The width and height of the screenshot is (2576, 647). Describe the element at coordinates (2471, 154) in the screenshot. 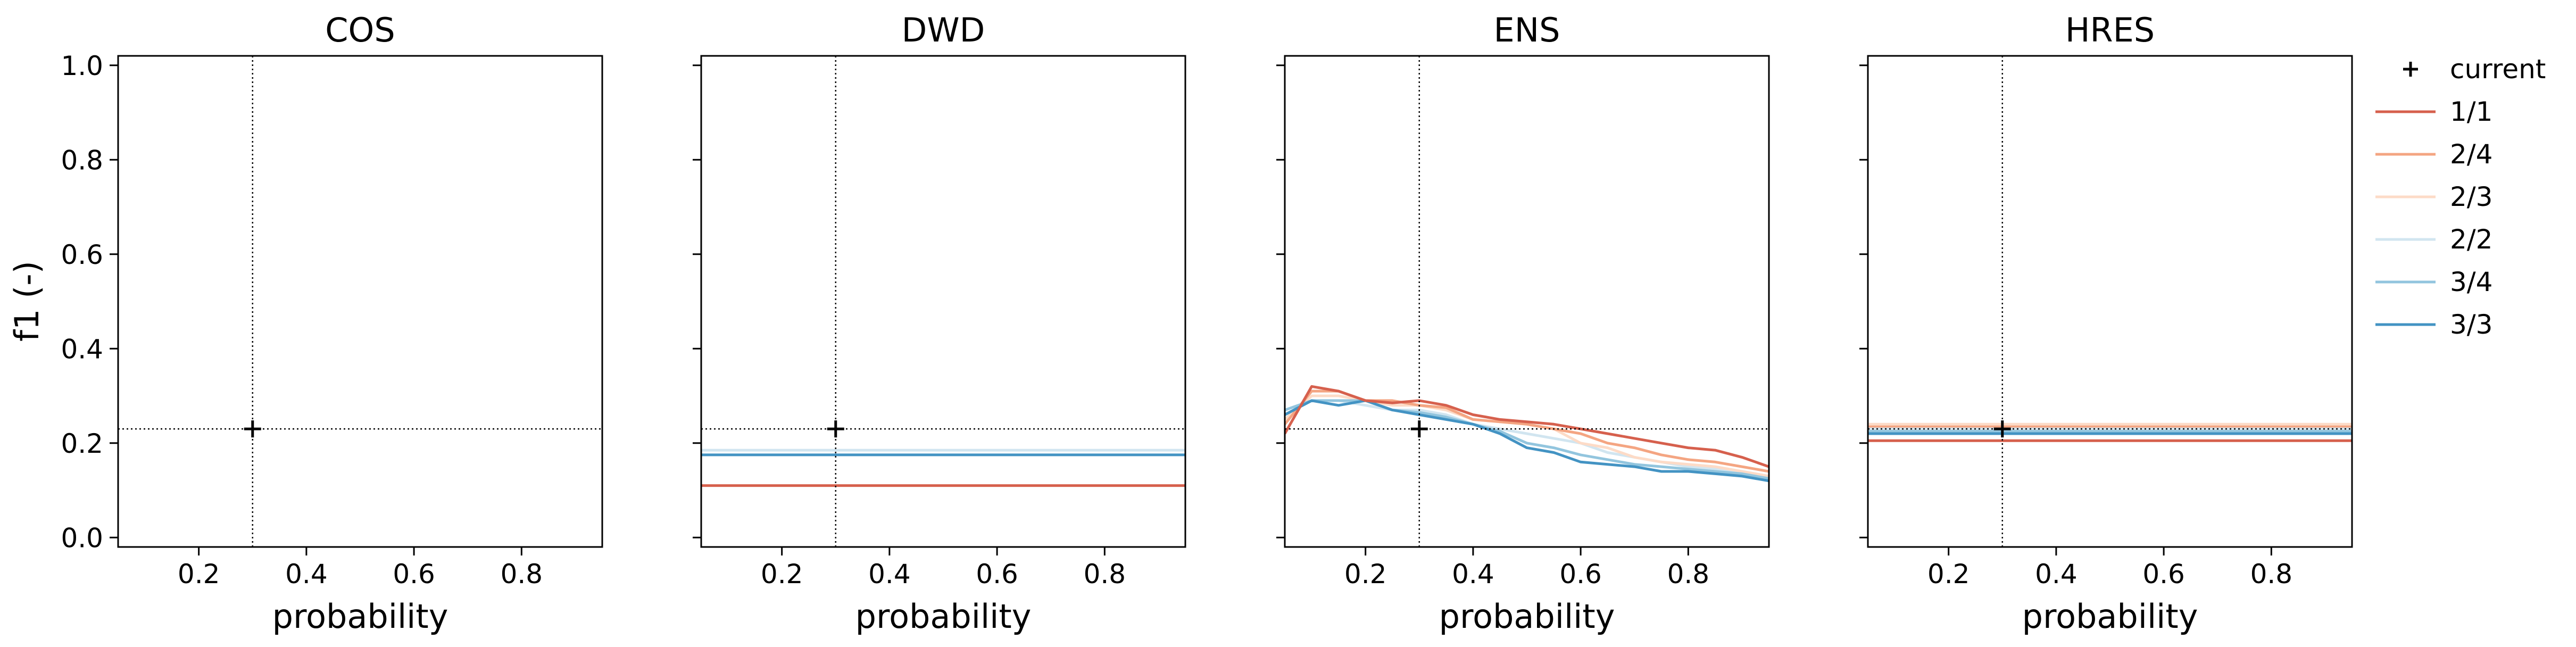

I see `legend-label: 2/4` at that location.